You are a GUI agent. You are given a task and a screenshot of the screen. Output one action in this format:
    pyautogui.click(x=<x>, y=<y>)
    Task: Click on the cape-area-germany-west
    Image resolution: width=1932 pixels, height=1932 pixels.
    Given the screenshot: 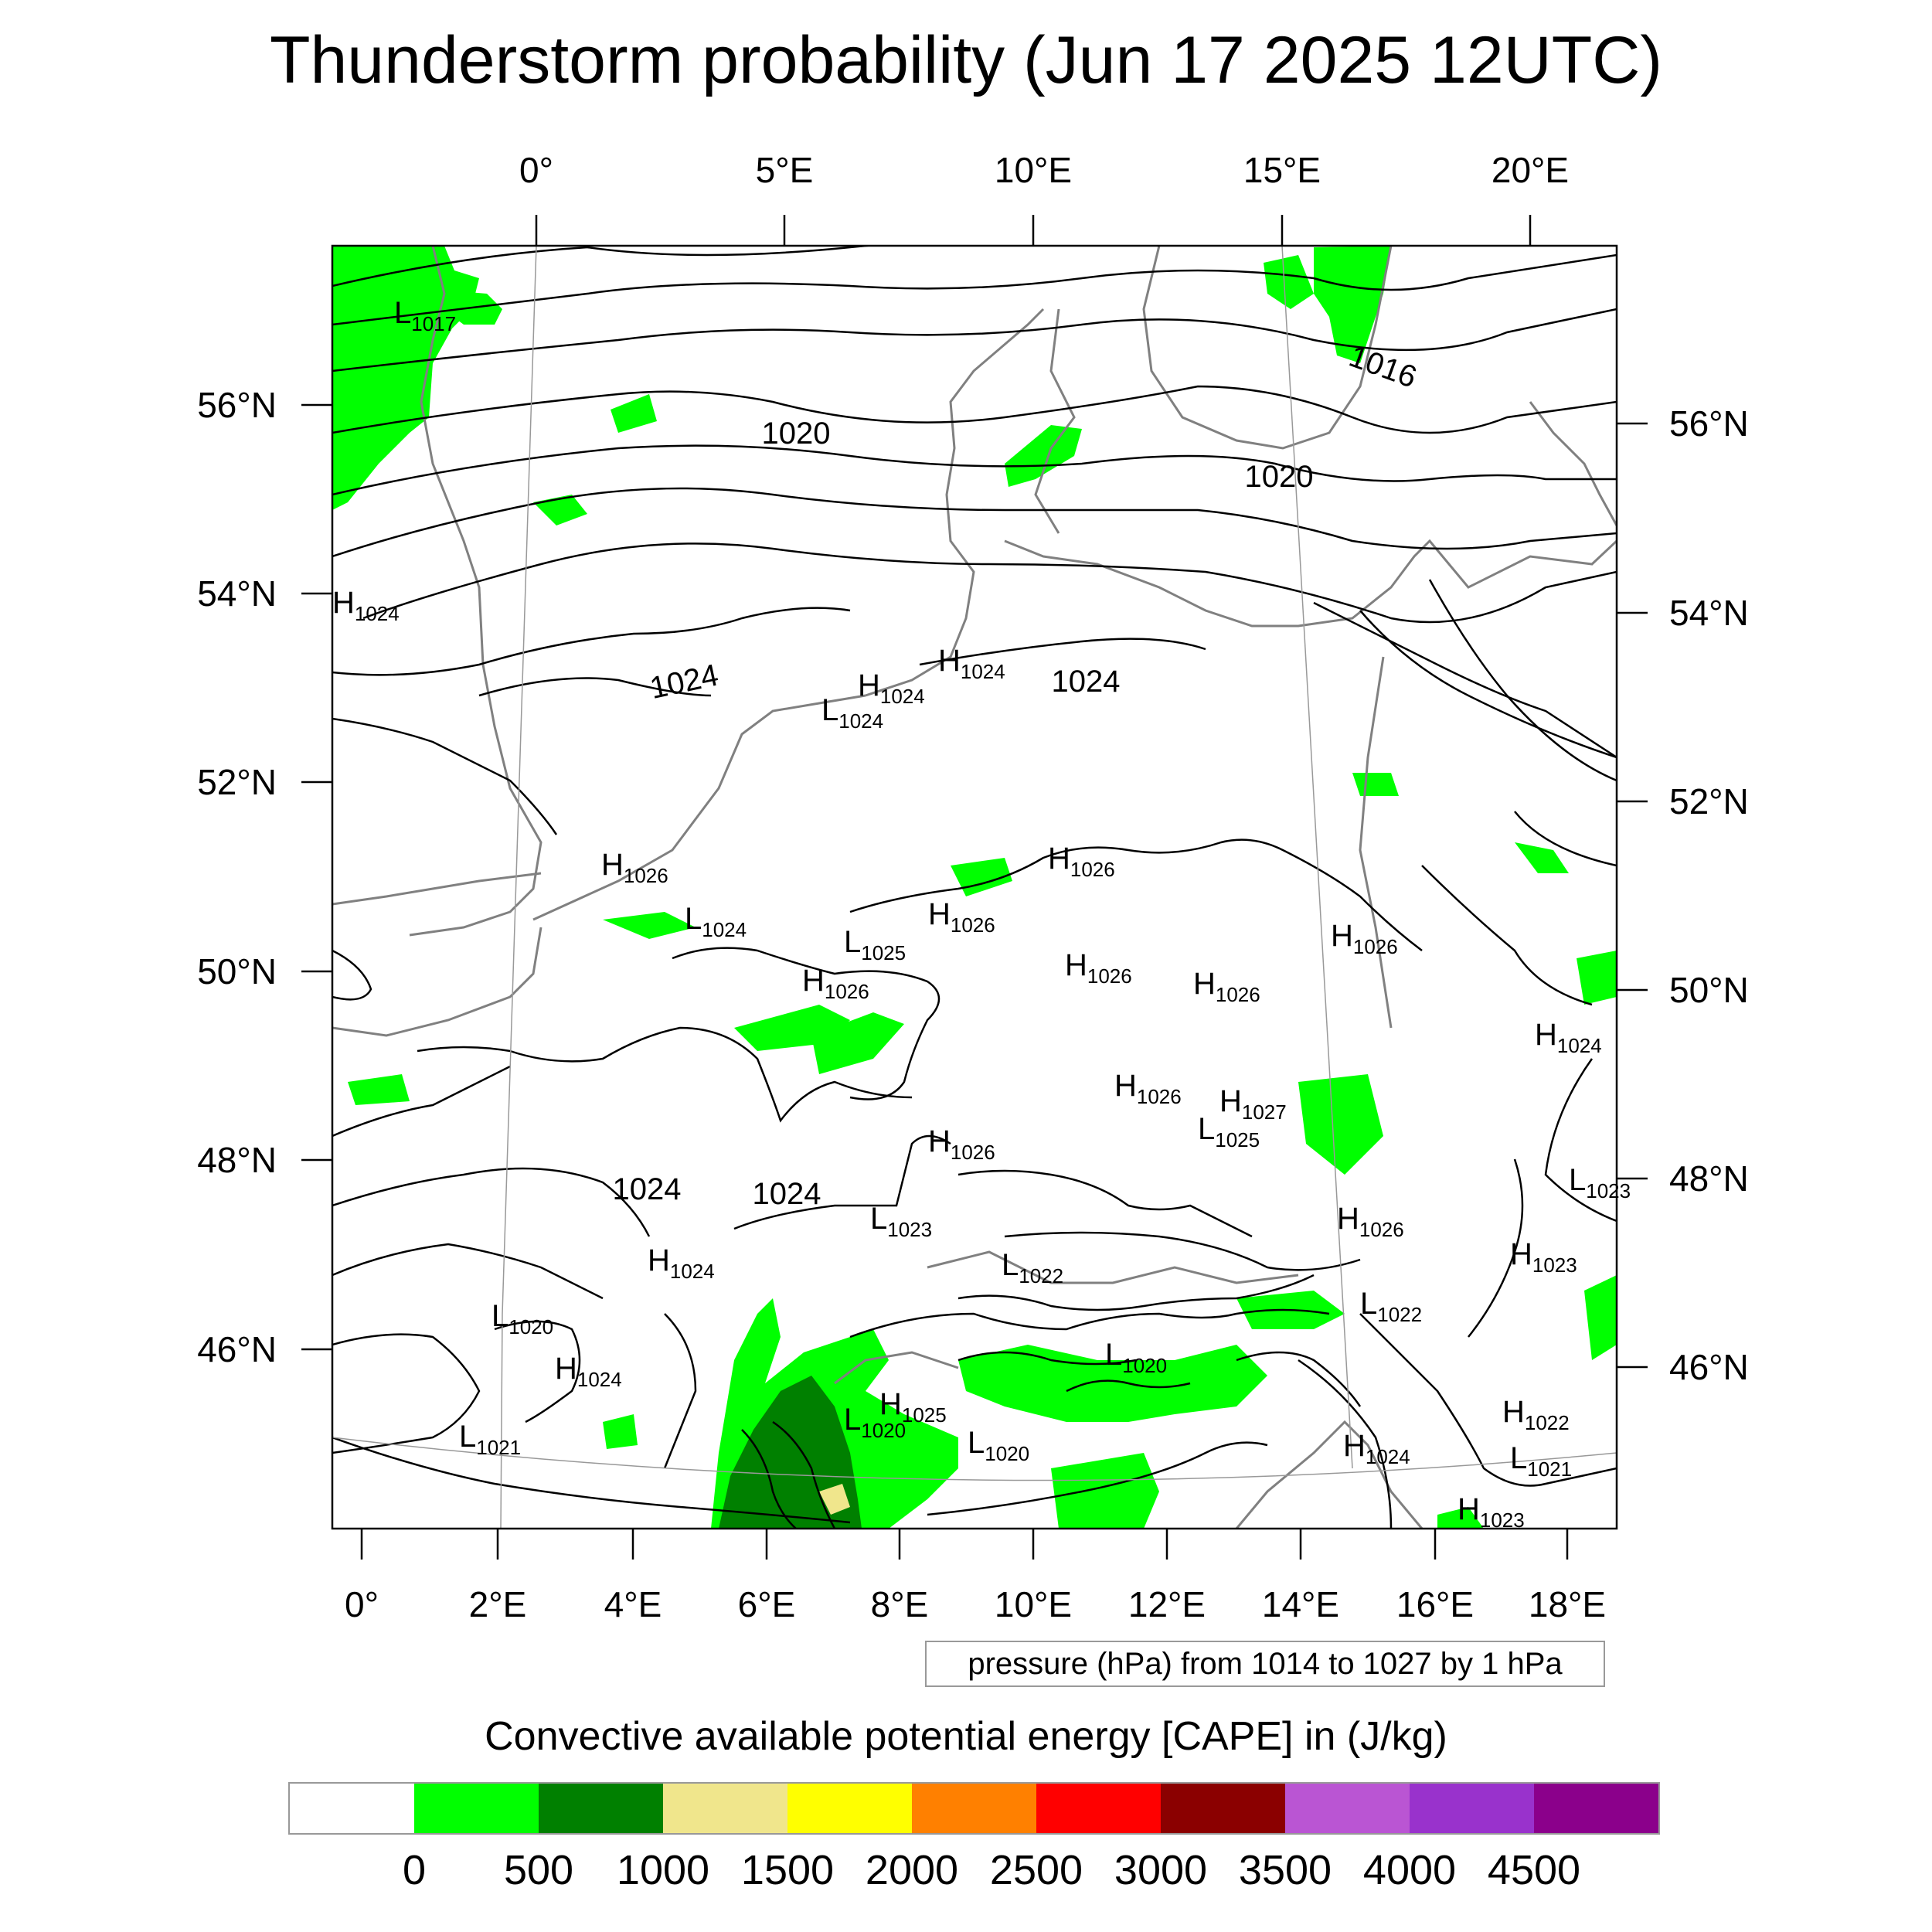 What is the action you would take?
    pyautogui.click(x=857, y=1043)
    